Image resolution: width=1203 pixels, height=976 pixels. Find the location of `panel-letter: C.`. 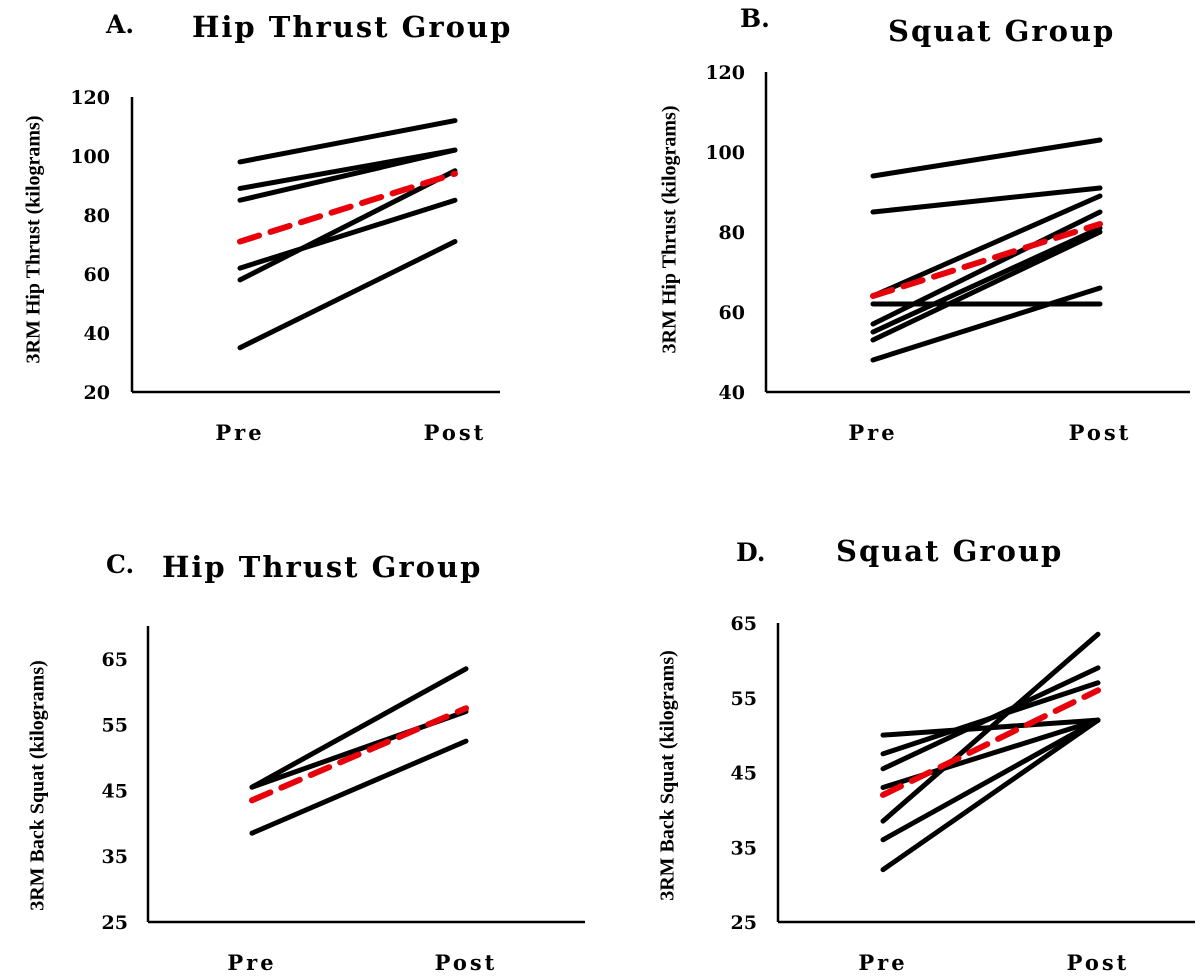

panel-letter: C. is located at coordinates (120, 564).